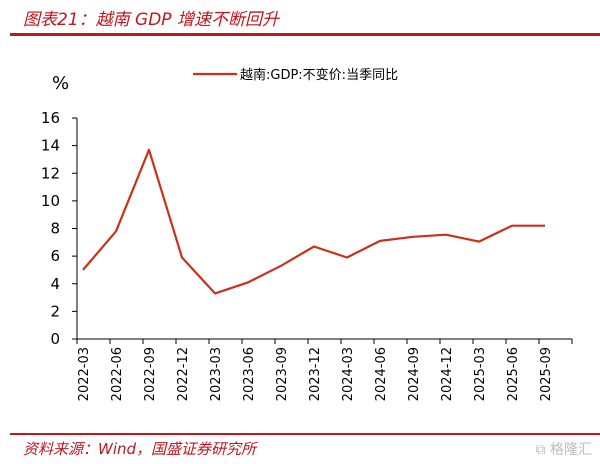  I want to click on watermark-logo: ⧉ 格隆汇, so click(564, 449).